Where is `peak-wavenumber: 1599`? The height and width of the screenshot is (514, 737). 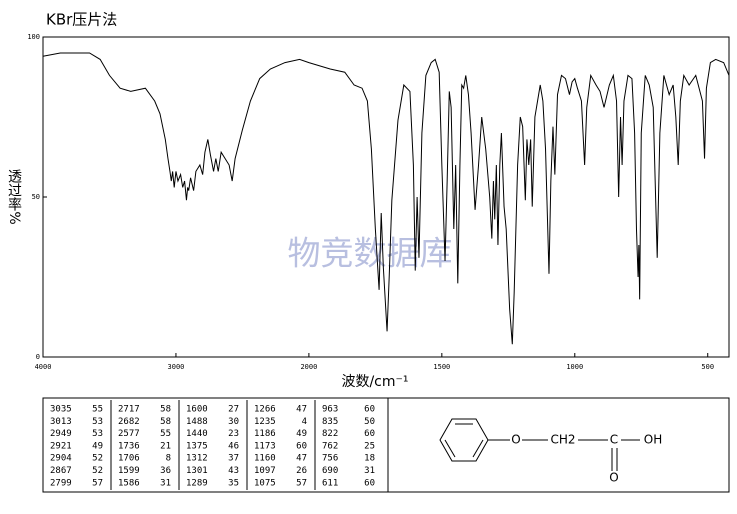 peak-wavenumber: 1599 is located at coordinates (129, 471).